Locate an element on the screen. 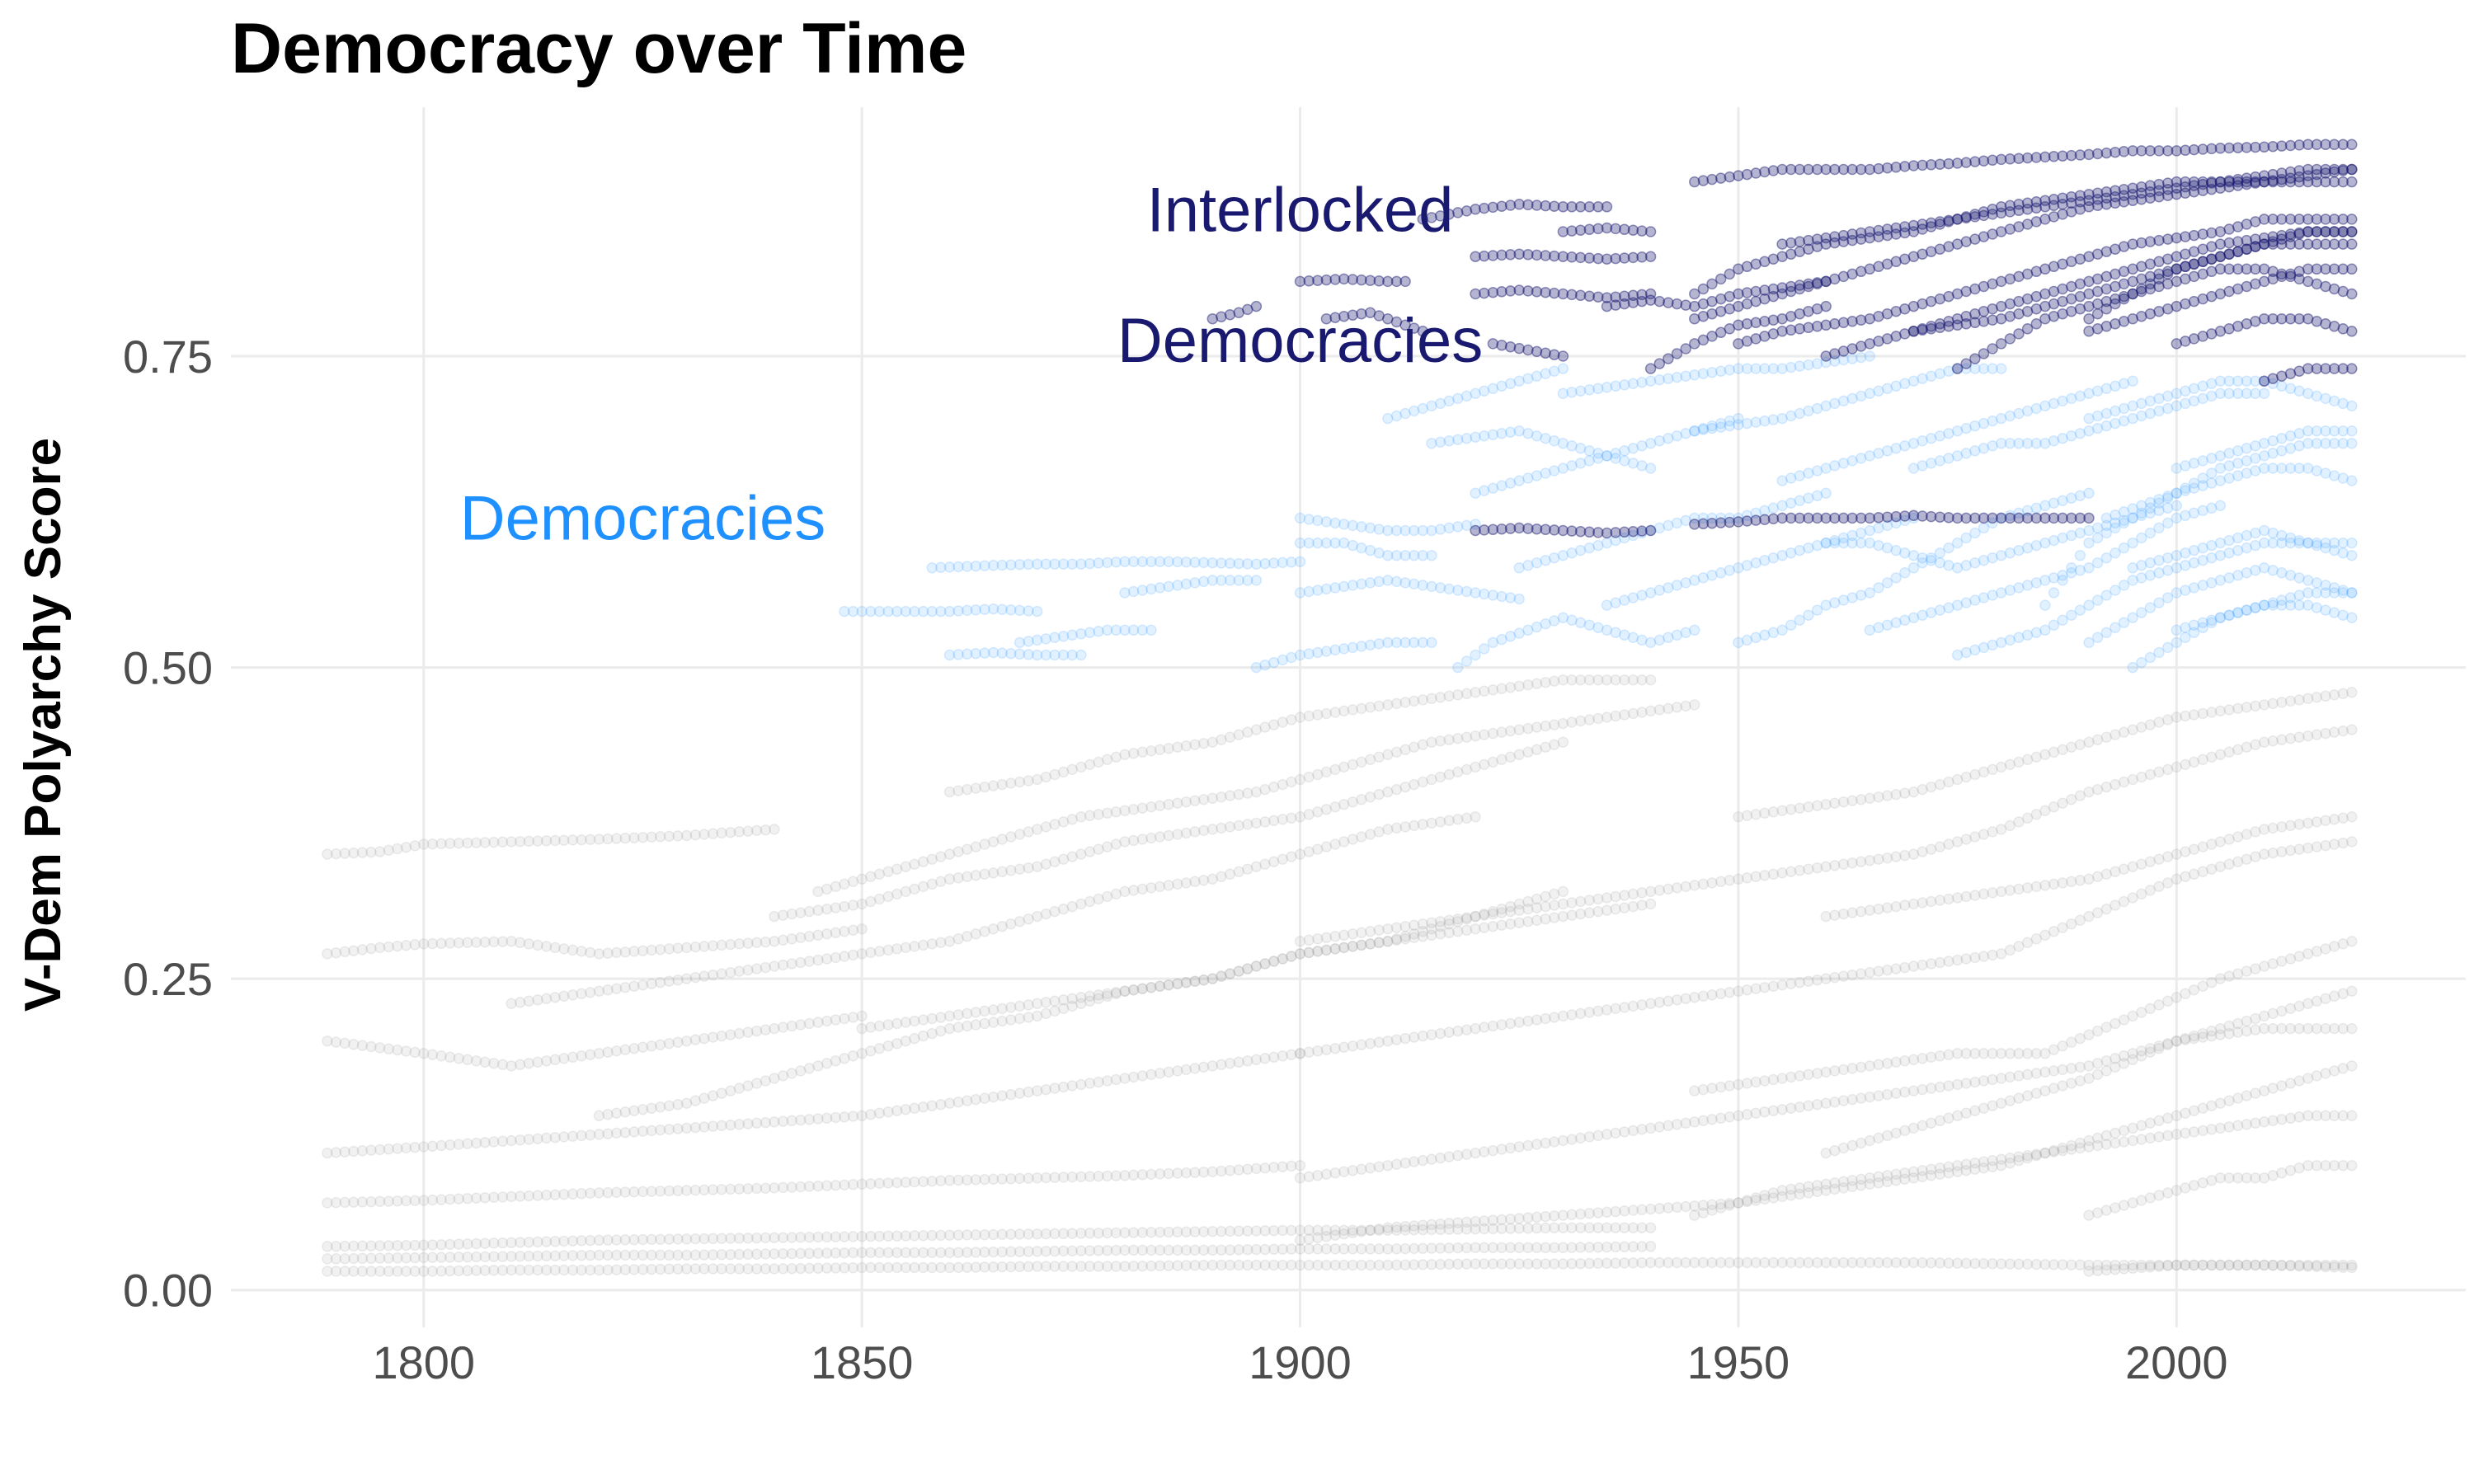 This screenshot has height=1484, width=2474. point-interlocked is located at coordinates (1405, 281).